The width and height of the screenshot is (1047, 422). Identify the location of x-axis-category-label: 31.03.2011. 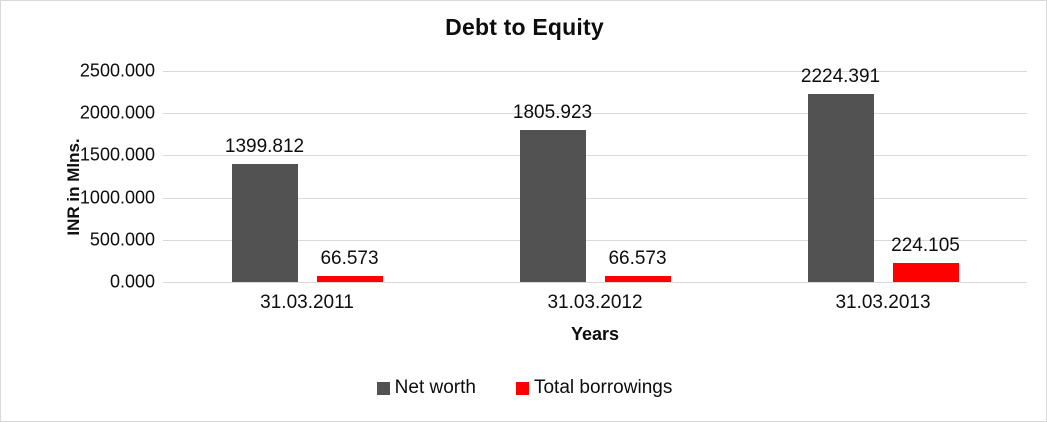
(307, 302).